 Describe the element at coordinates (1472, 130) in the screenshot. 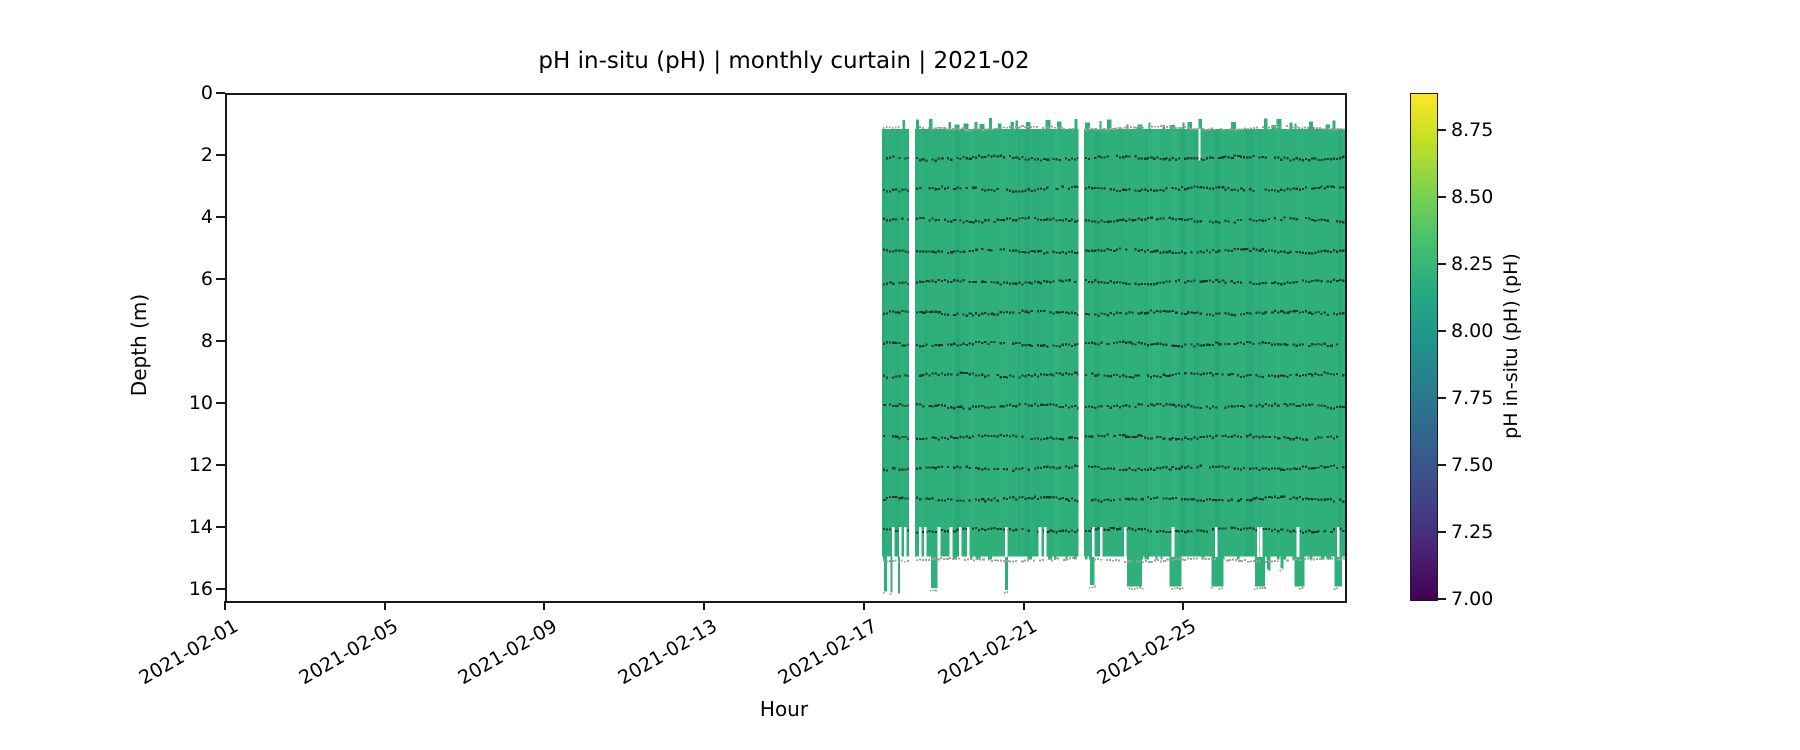

I see `colorbar-tick-label: 8.75` at that location.